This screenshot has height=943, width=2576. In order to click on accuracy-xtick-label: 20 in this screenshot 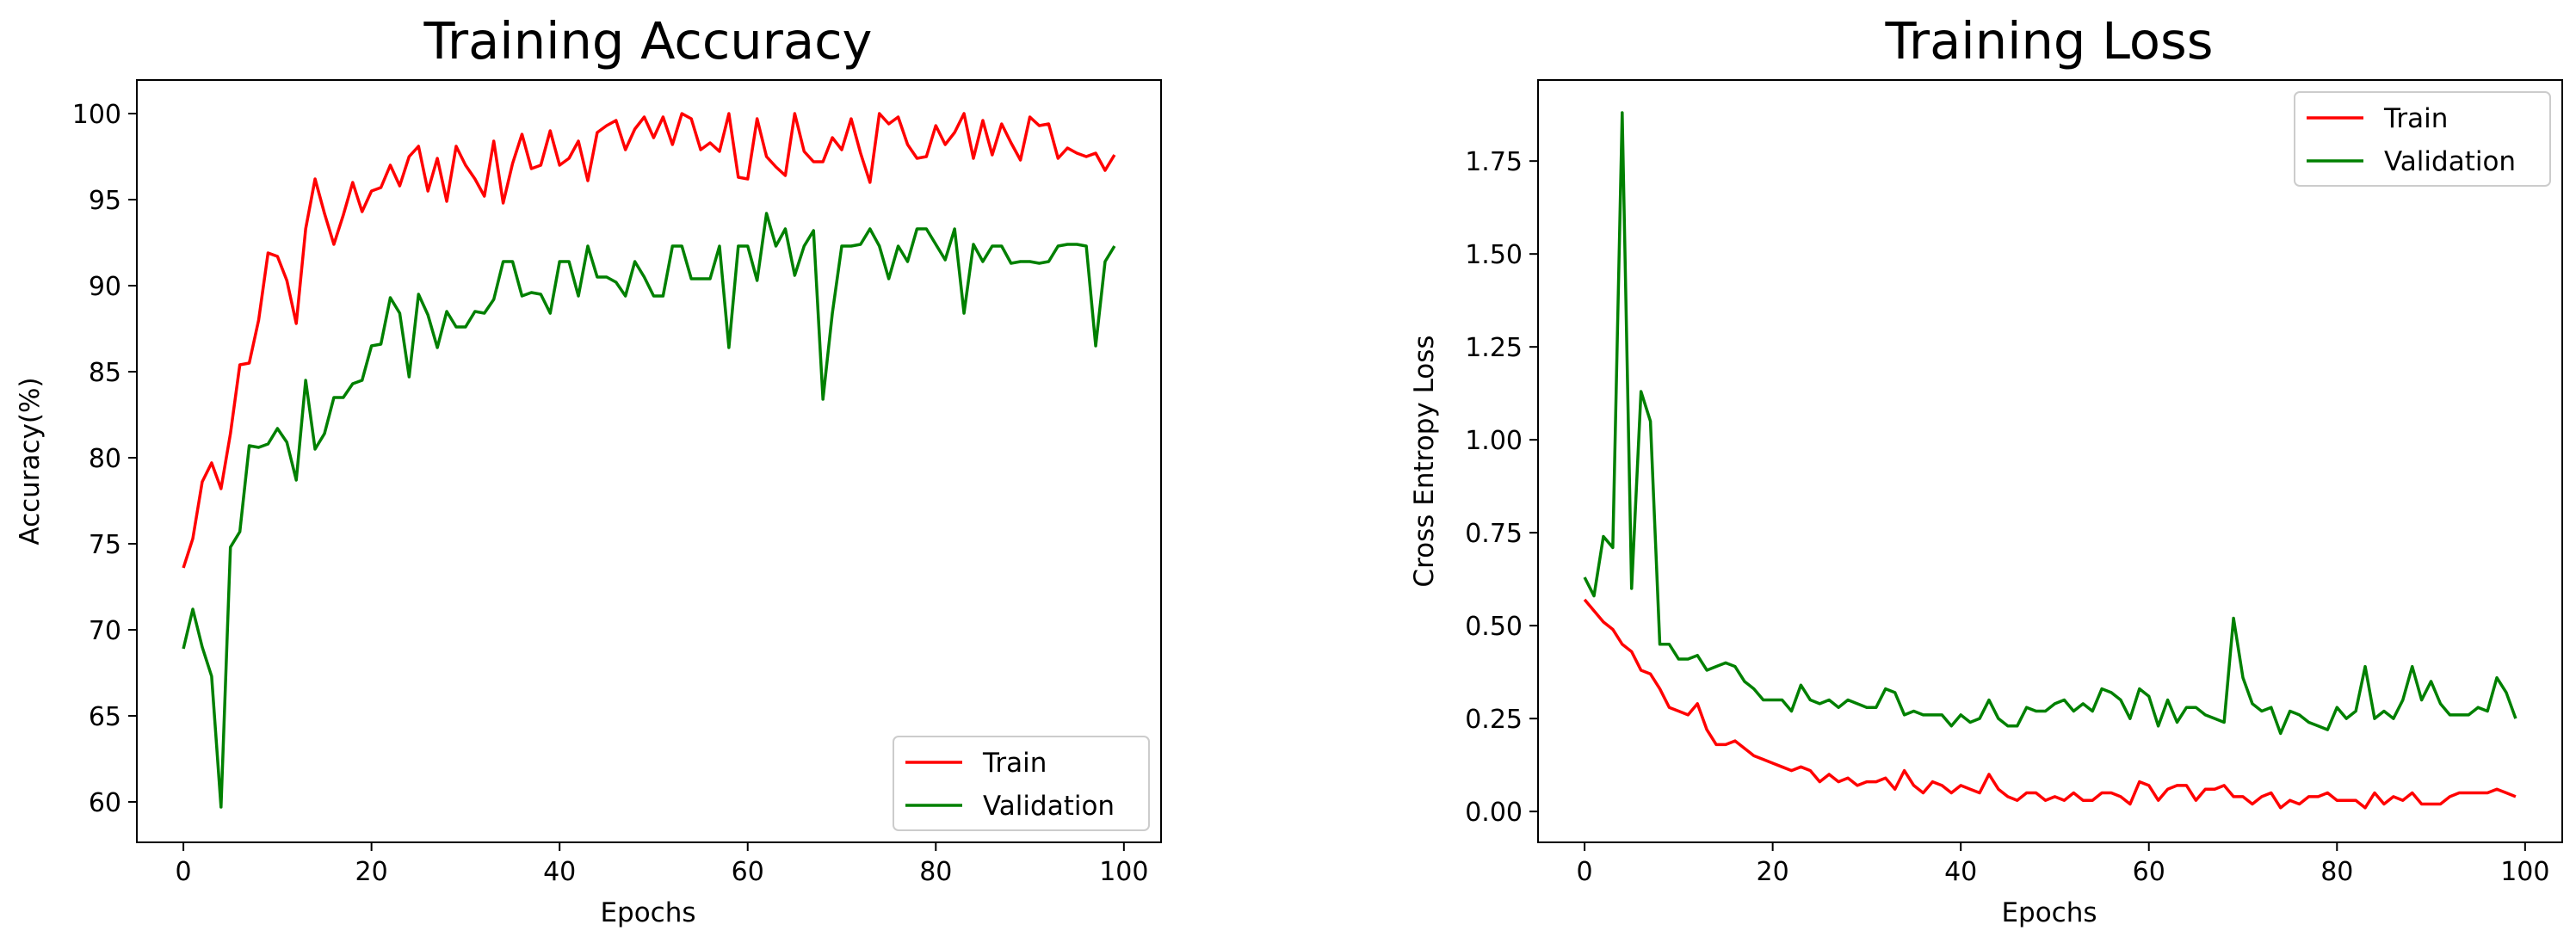, I will do `click(371, 872)`.